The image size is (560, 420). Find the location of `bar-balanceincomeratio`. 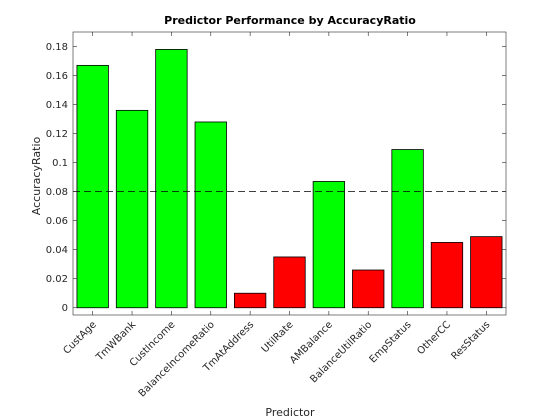

bar-balanceincomeratio is located at coordinates (210, 215).